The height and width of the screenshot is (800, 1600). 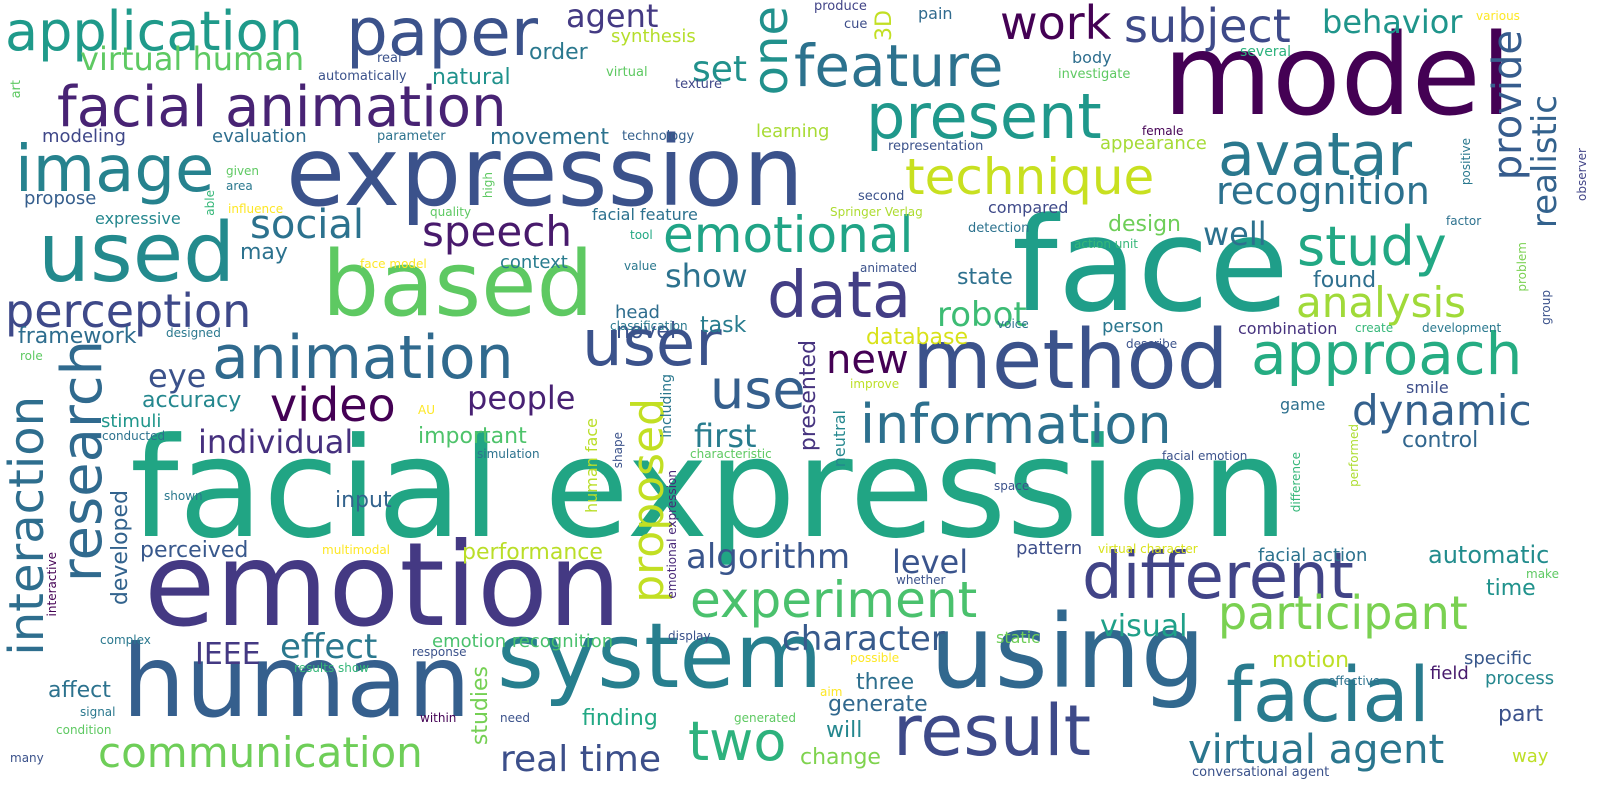 What do you see at coordinates (549, 137) in the screenshot?
I see `word: movement` at bounding box center [549, 137].